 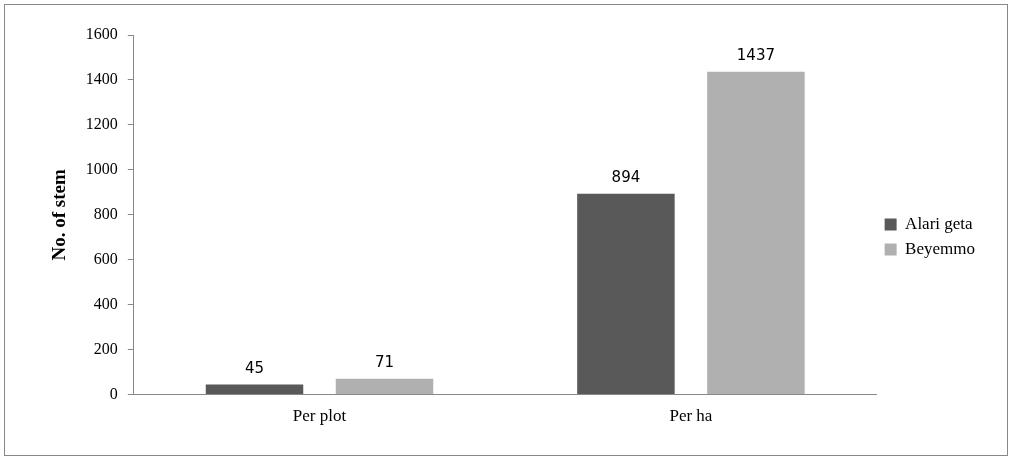 I want to click on data-label: 894, so click(x=626, y=177).